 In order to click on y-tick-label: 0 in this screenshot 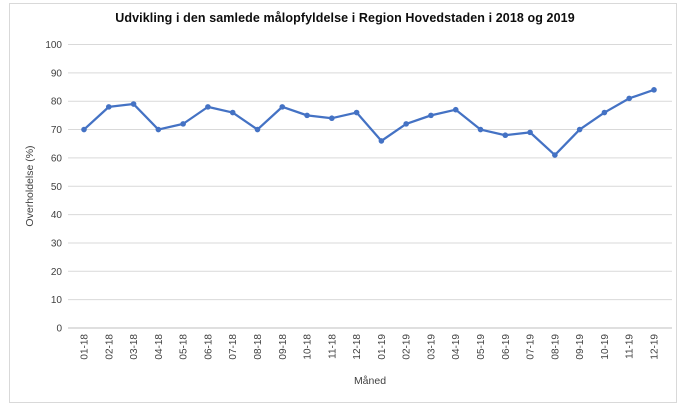, I will do `click(59, 329)`.